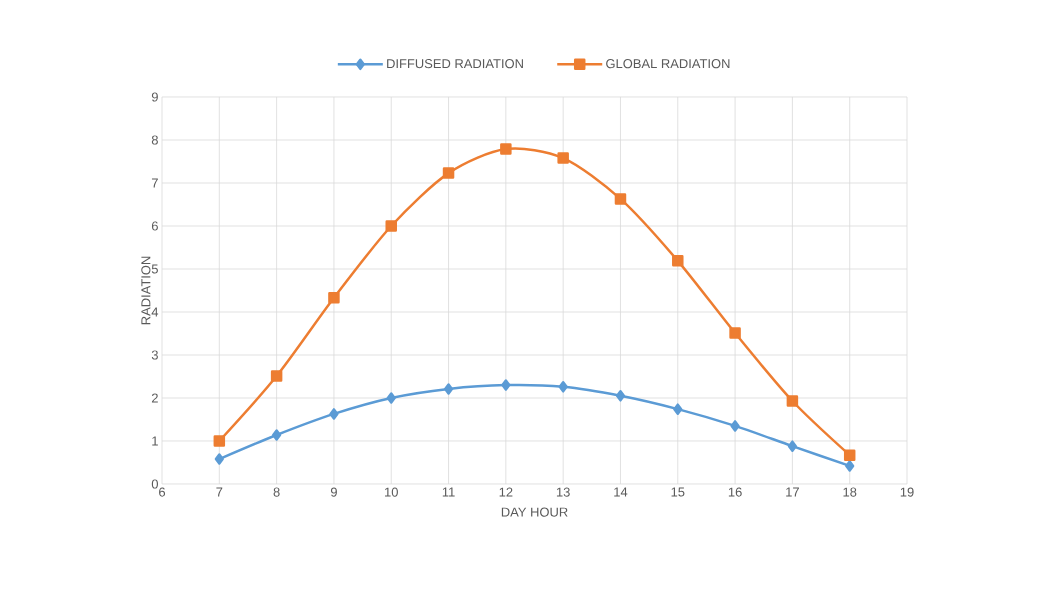  Describe the element at coordinates (678, 492) in the screenshot. I see `x-tick-label: 15` at that location.